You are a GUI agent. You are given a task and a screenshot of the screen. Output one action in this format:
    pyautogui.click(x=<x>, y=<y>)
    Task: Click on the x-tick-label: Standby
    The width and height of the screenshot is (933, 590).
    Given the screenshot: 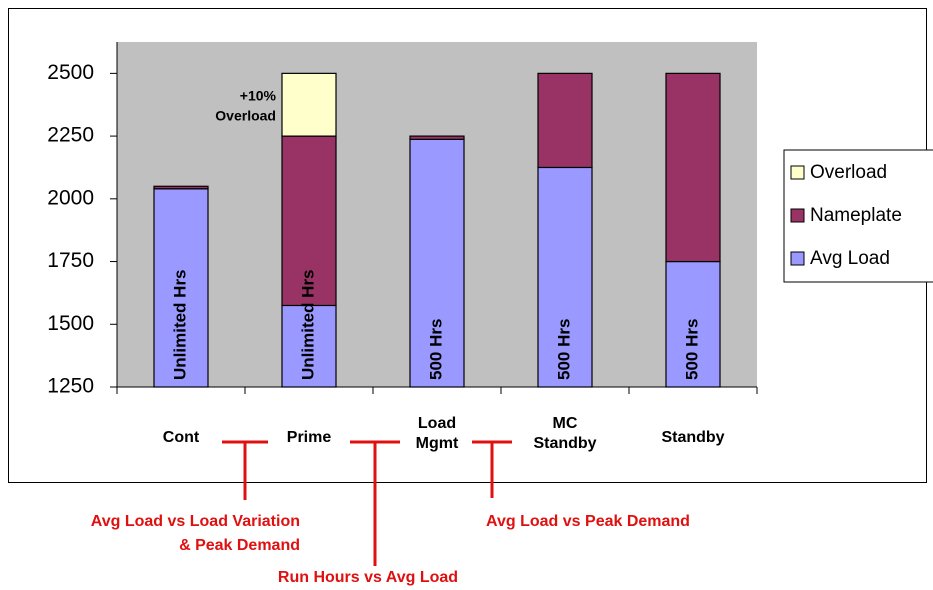 What is the action you would take?
    pyautogui.click(x=693, y=437)
    